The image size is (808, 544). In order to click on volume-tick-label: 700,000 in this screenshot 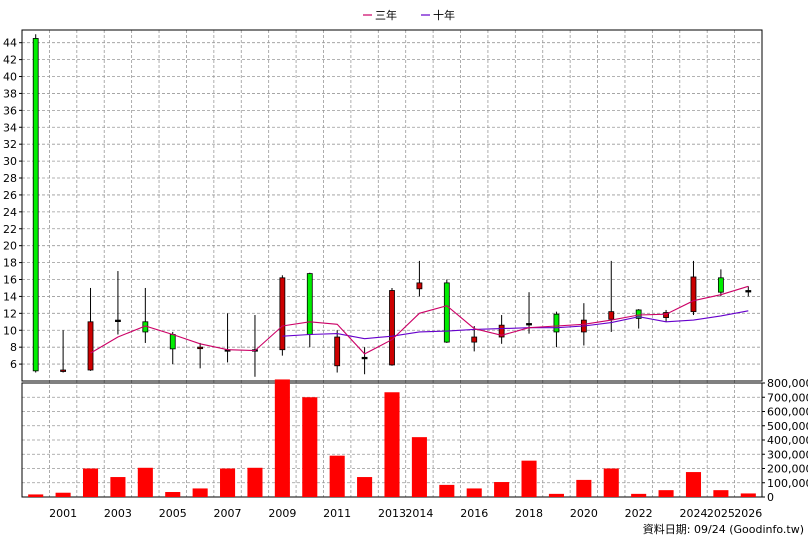, I will do `click(787, 397)`.